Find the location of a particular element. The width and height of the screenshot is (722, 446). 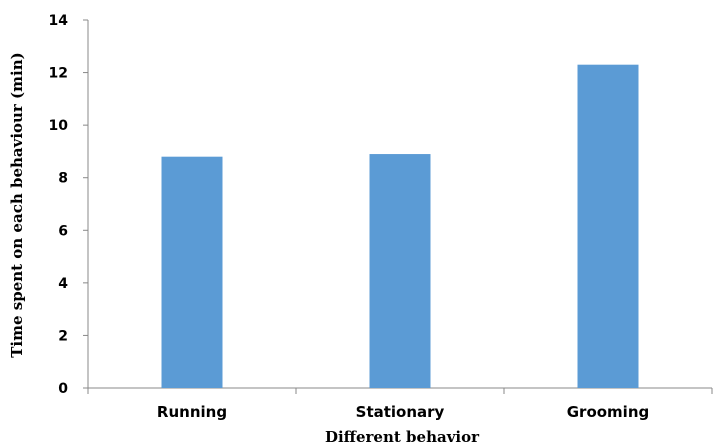

bar-running is located at coordinates (192, 272).